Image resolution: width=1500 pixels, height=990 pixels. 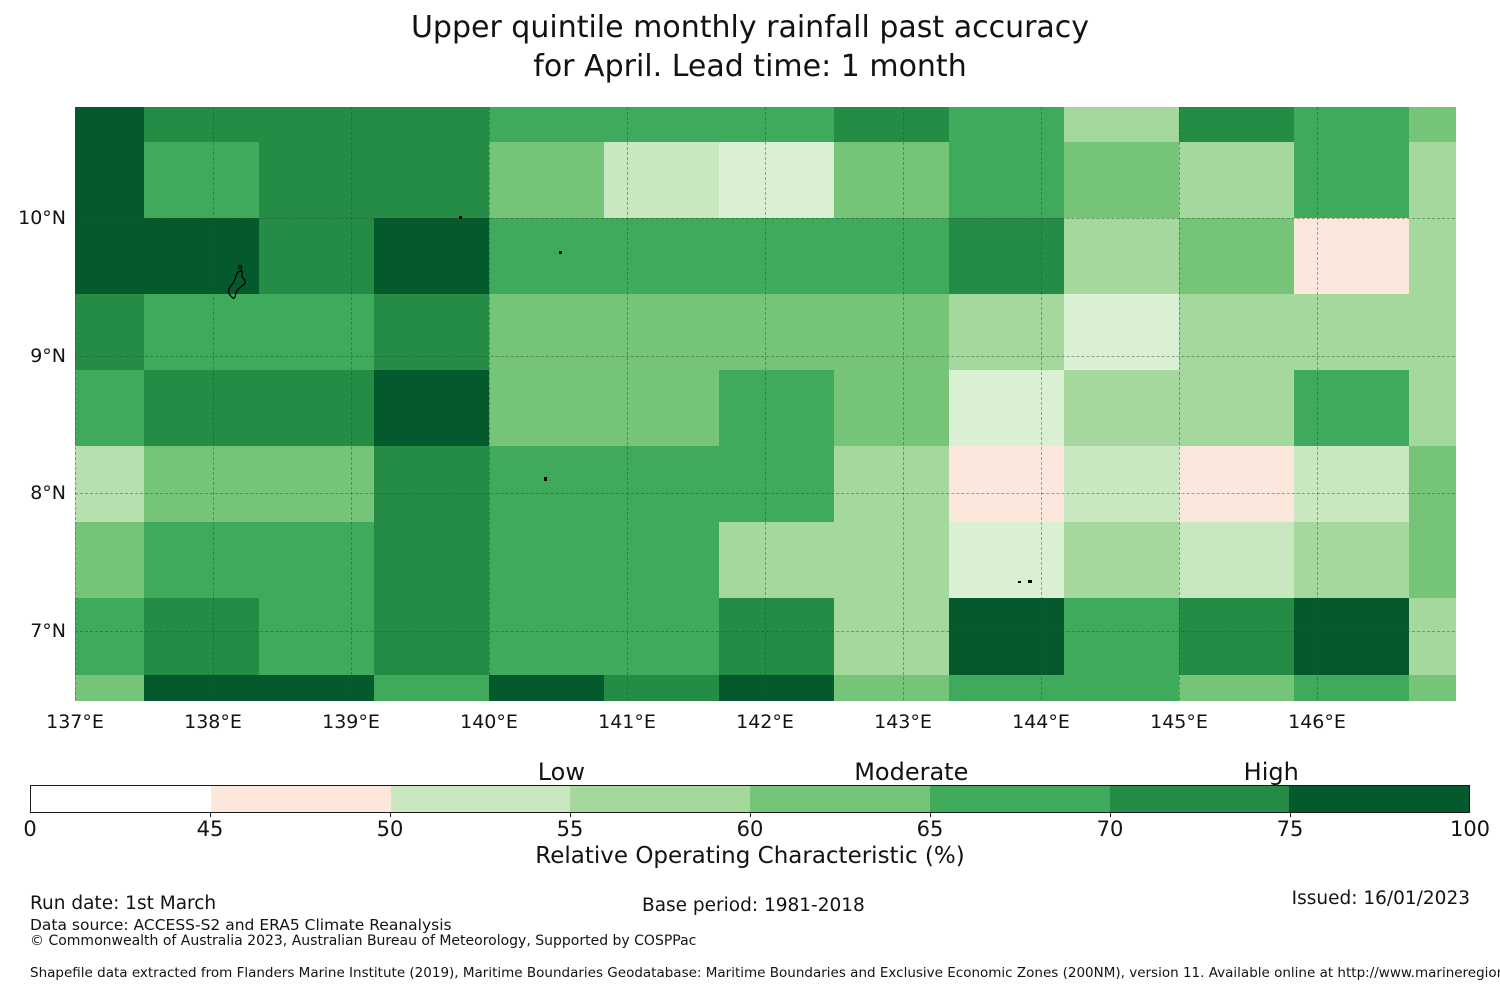 What do you see at coordinates (48, 630) in the screenshot?
I see `y-tick-label: 7°N` at bounding box center [48, 630].